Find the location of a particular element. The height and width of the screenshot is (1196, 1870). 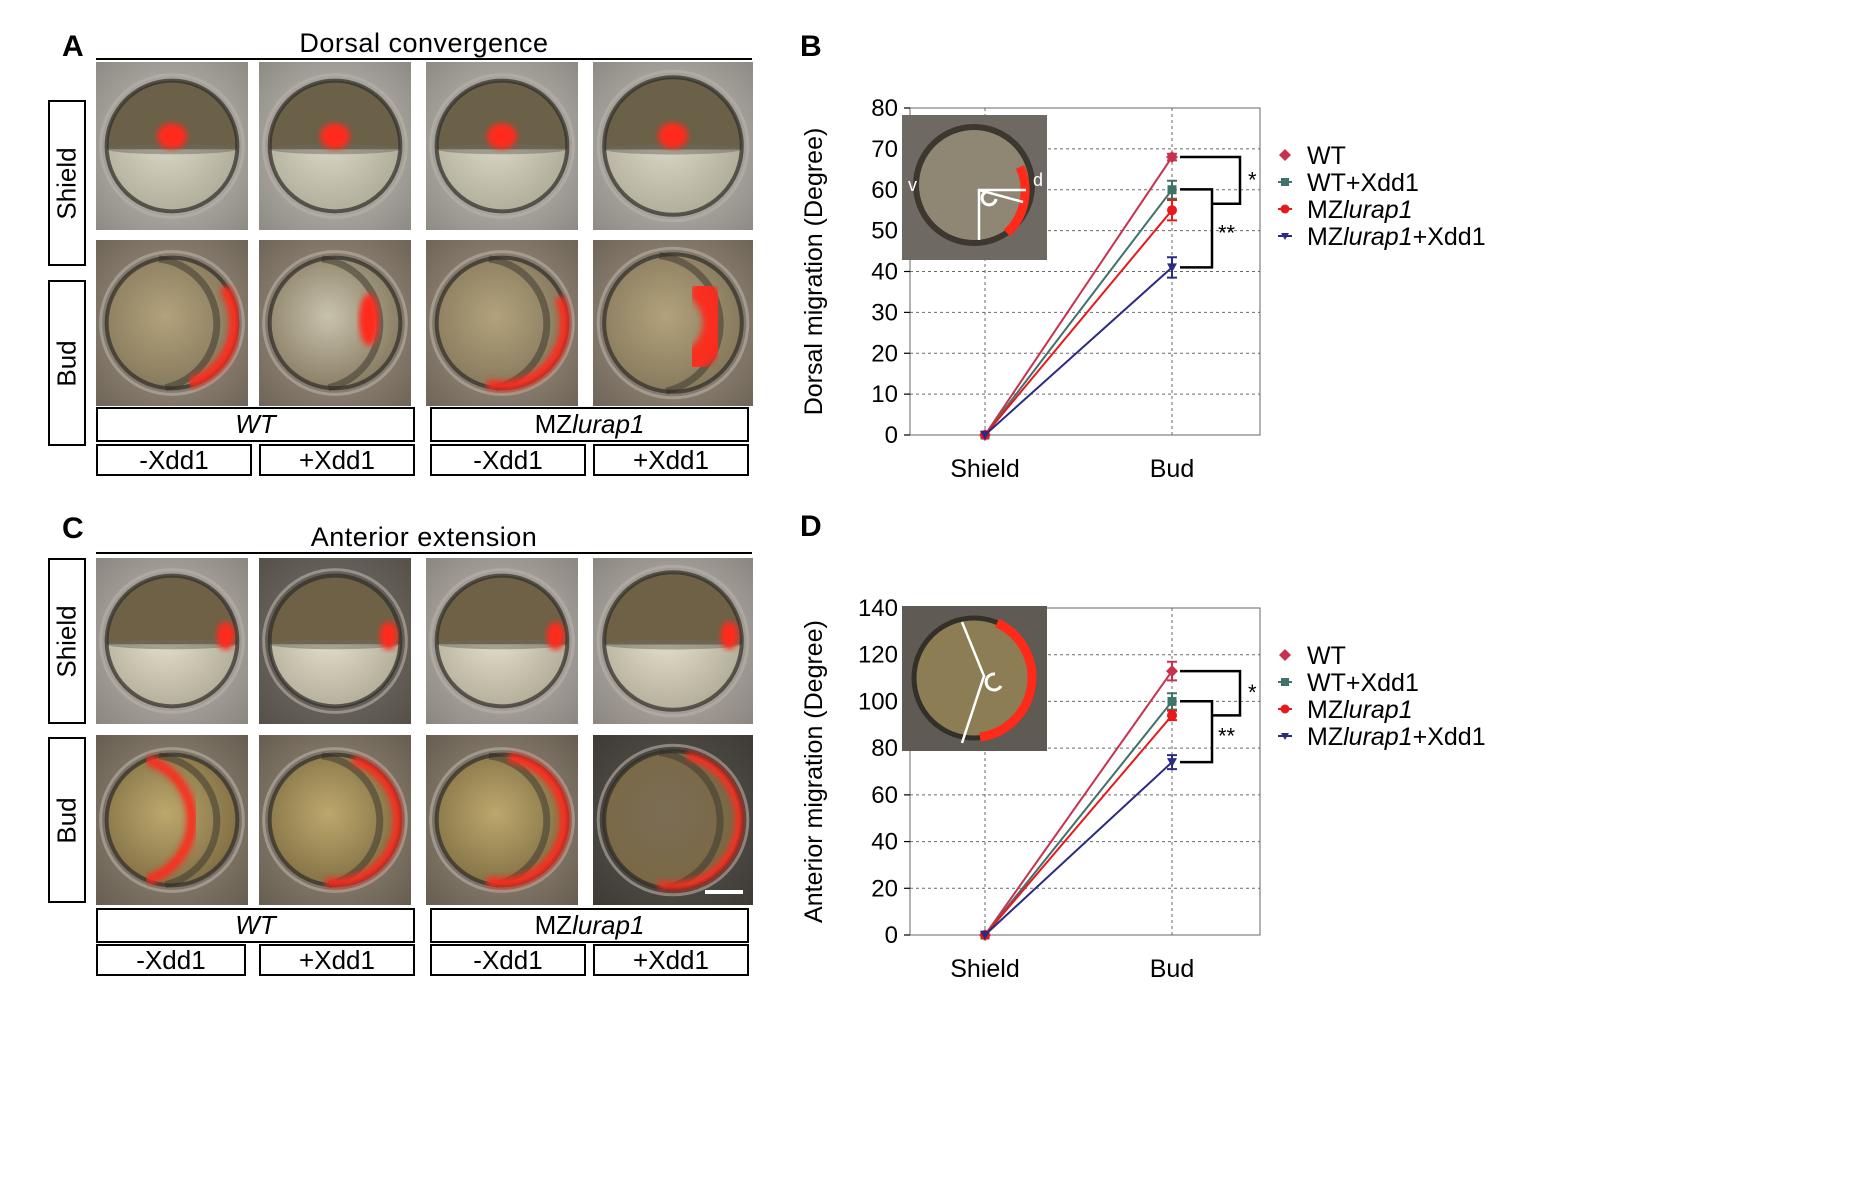

row-label-shield-c: Shield is located at coordinates (67, 641).